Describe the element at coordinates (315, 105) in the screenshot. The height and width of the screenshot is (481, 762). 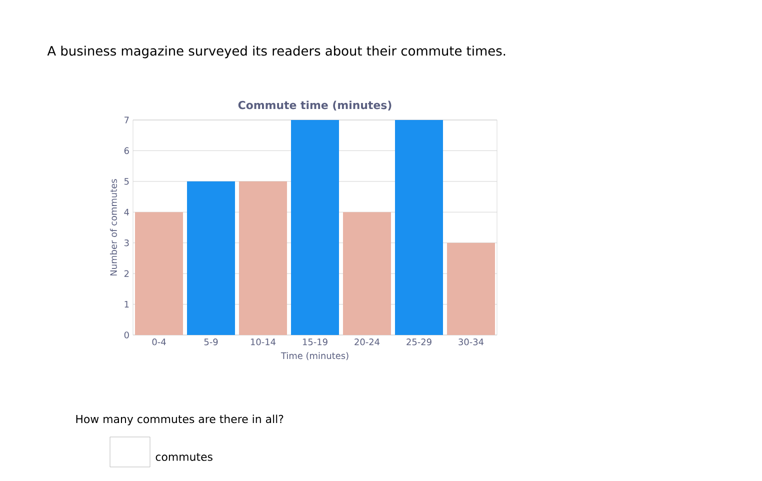
I see `chart-title: Commute time (minutes)` at that location.